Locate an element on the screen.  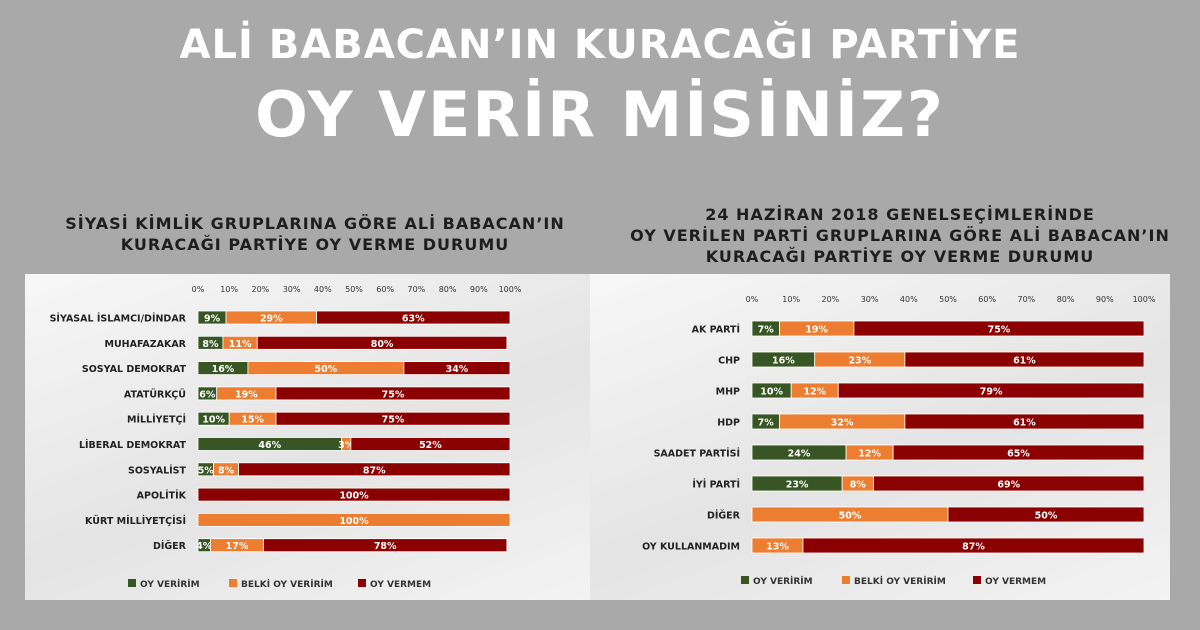
category-label: SİYASAL İSLAMCI/DİNDAR is located at coordinates (118, 319).